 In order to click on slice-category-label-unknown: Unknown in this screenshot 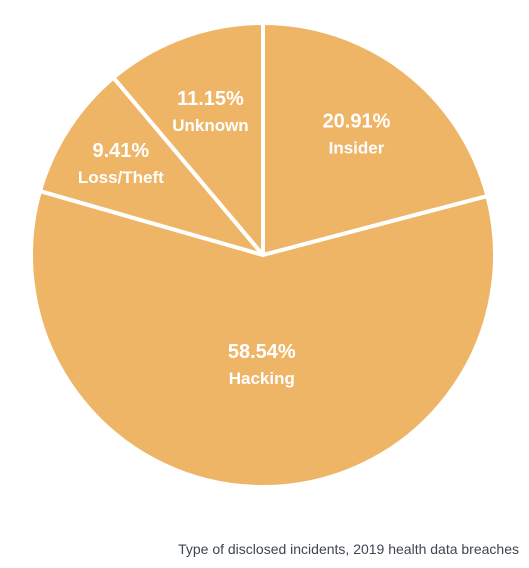, I will do `click(210, 125)`.